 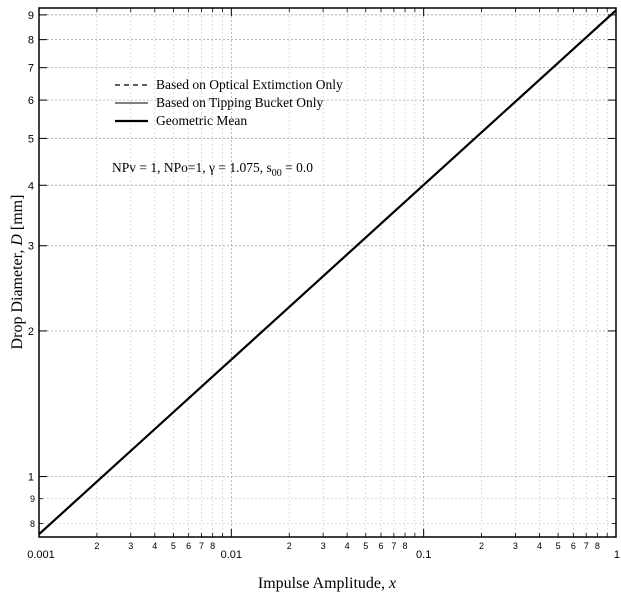 What do you see at coordinates (192, 167) in the screenshot?
I see `parameters-main: NPv = 1, NPo=1, γ = 1.075, s` at bounding box center [192, 167].